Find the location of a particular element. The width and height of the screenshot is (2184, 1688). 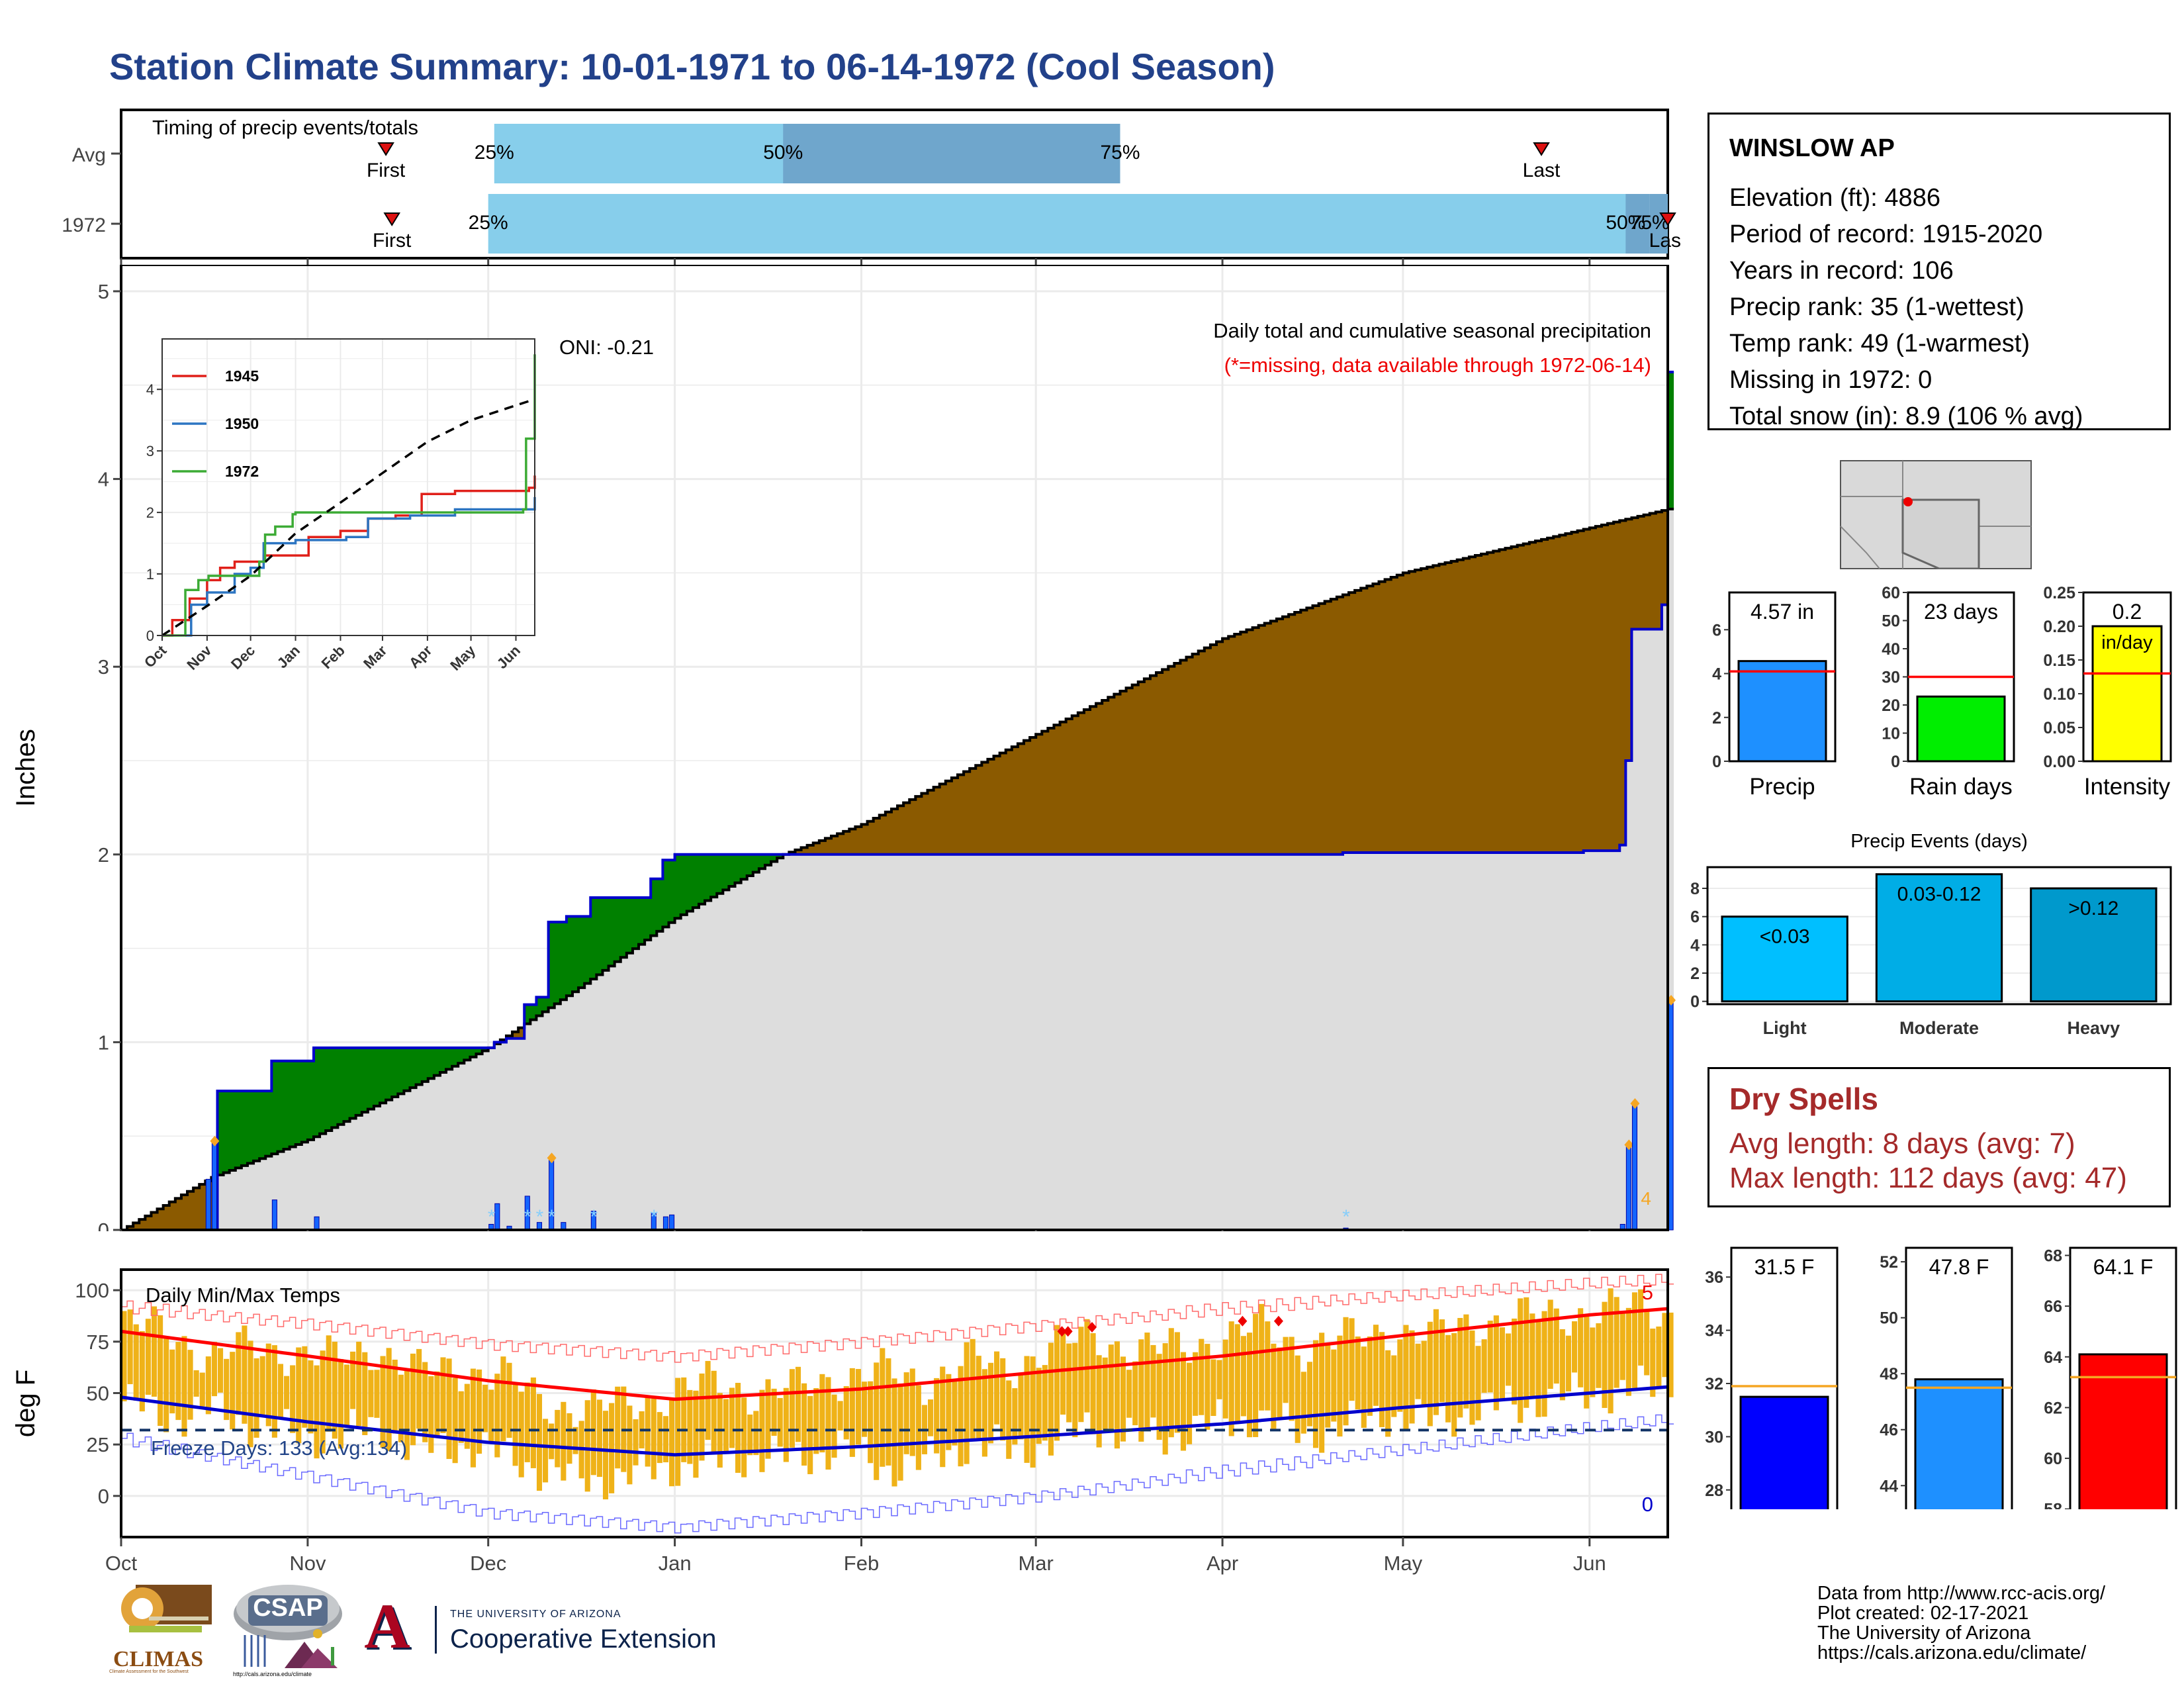

timing-first-marker is located at coordinates (385, 149).